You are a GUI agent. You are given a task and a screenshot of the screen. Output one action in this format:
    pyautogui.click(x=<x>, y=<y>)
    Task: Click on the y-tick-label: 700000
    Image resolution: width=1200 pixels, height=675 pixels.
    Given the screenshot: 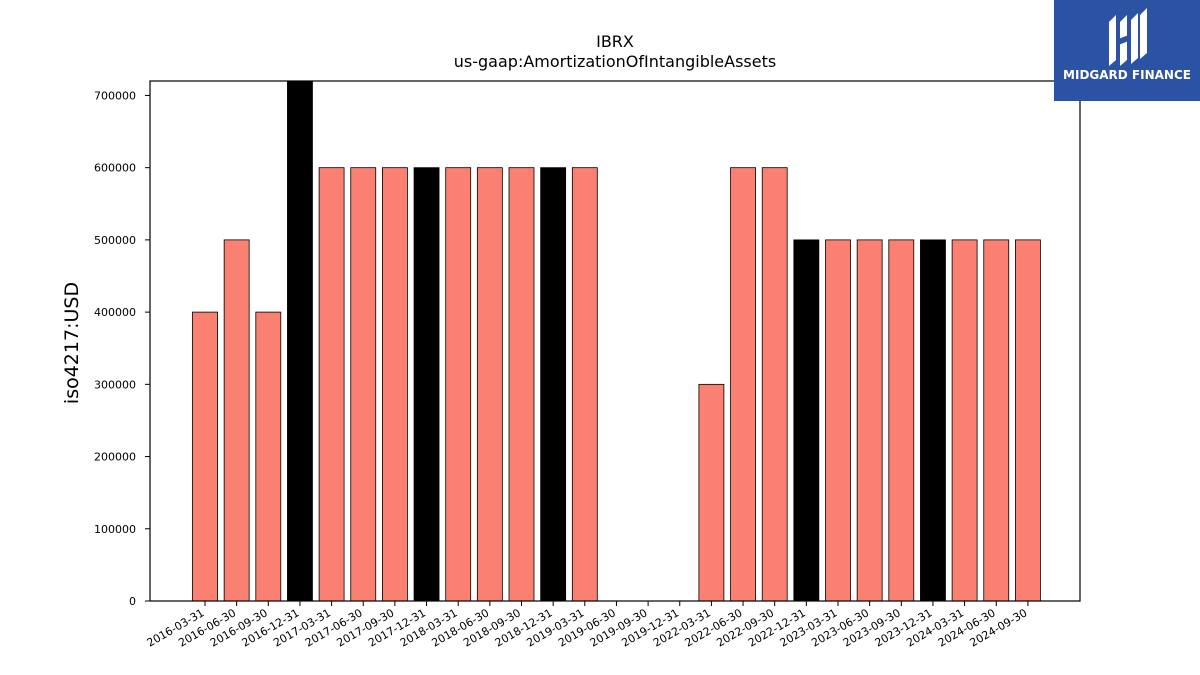 What is the action you would take?
    pyautogui.click(x=115, y=95)
    